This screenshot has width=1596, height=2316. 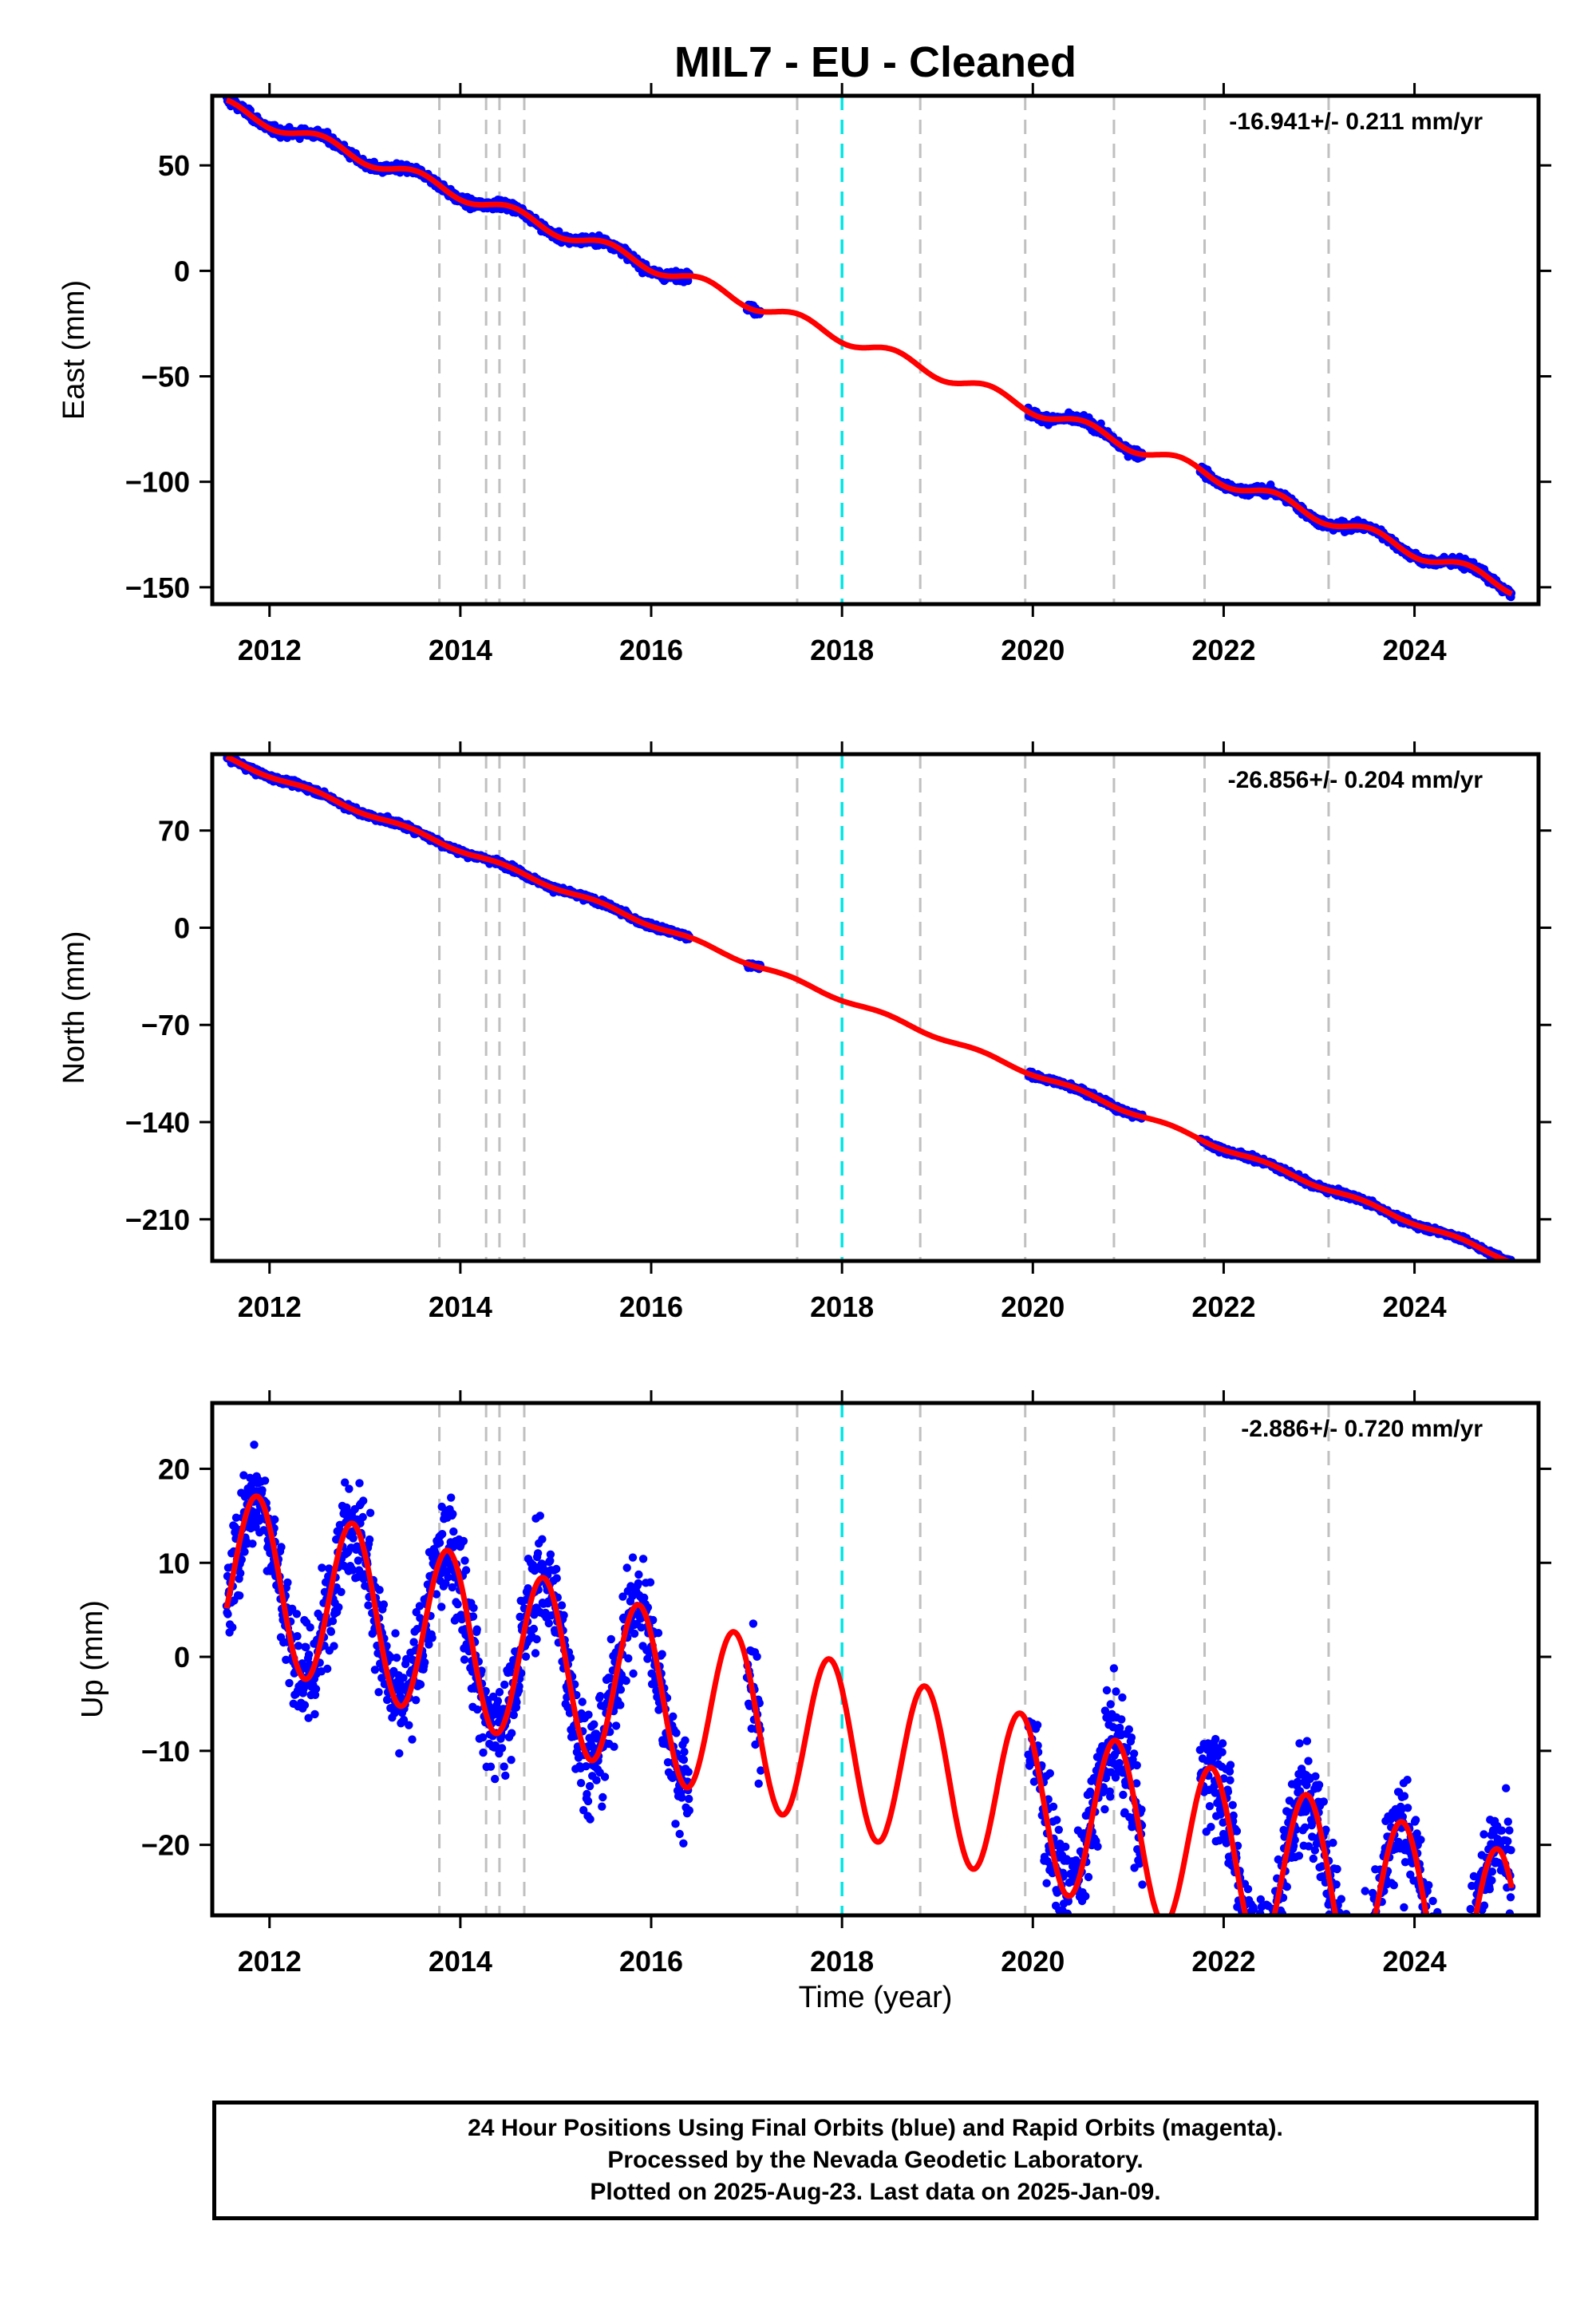 I want to click on y-tick-label: −70, so click(x=165, y=1025).